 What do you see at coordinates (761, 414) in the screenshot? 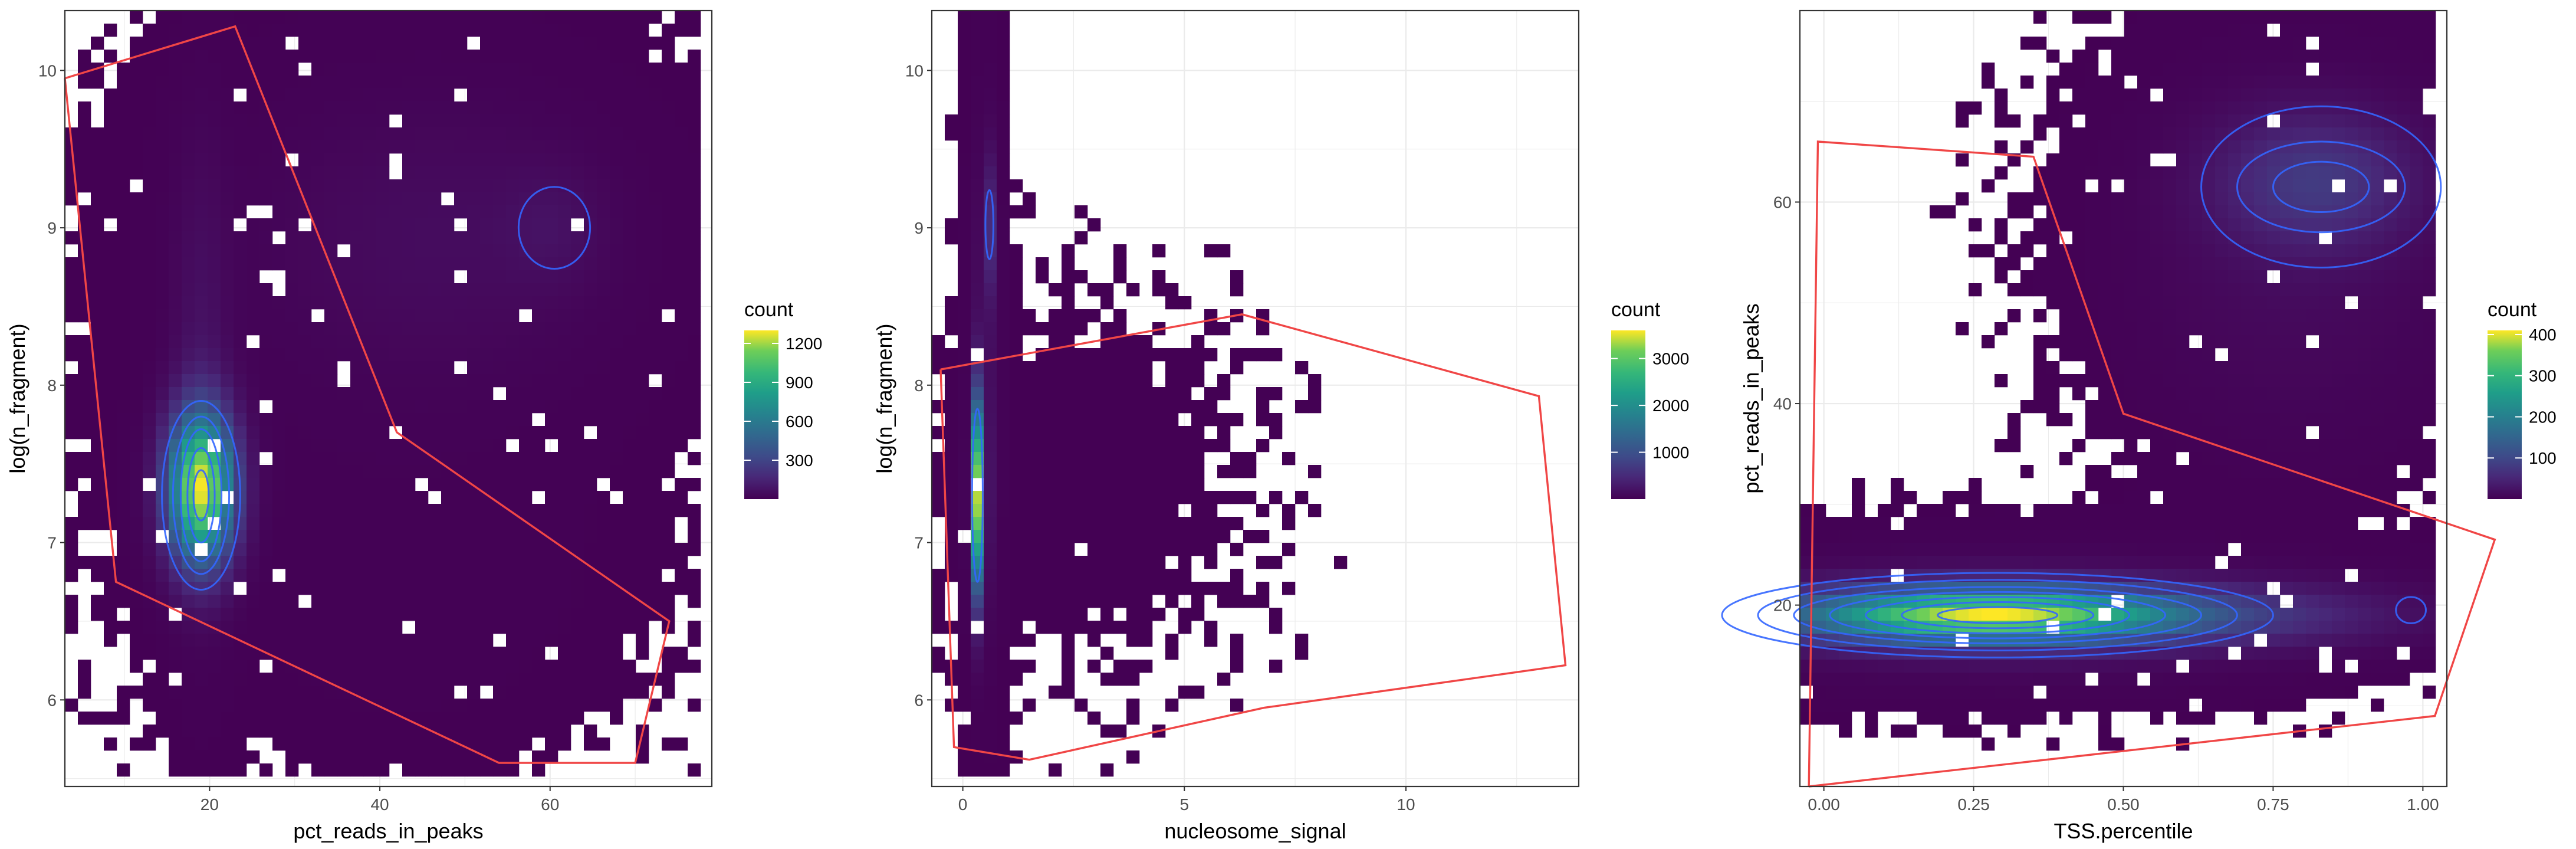
I see `colorbar` at bounding box center [761, 414].